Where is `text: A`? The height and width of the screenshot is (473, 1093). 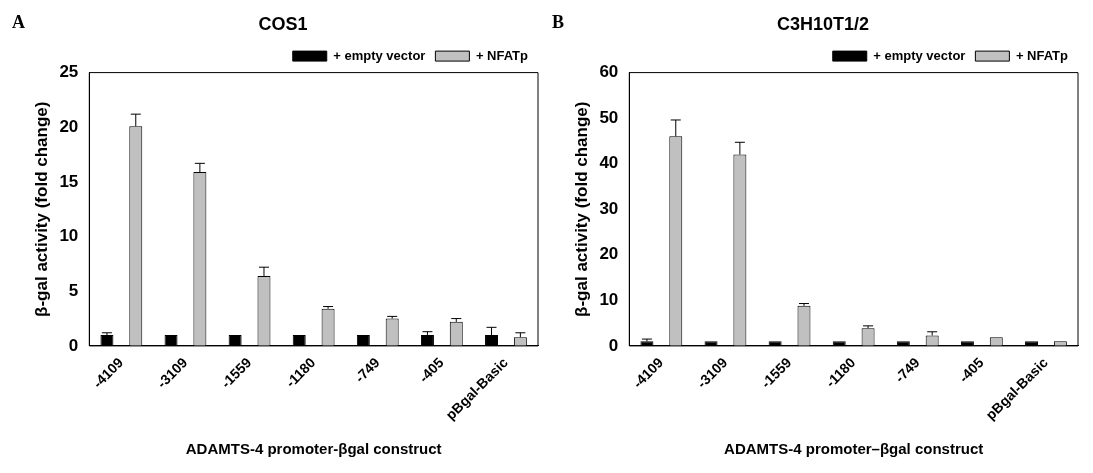
text: A is located at coordinates (18, 21).